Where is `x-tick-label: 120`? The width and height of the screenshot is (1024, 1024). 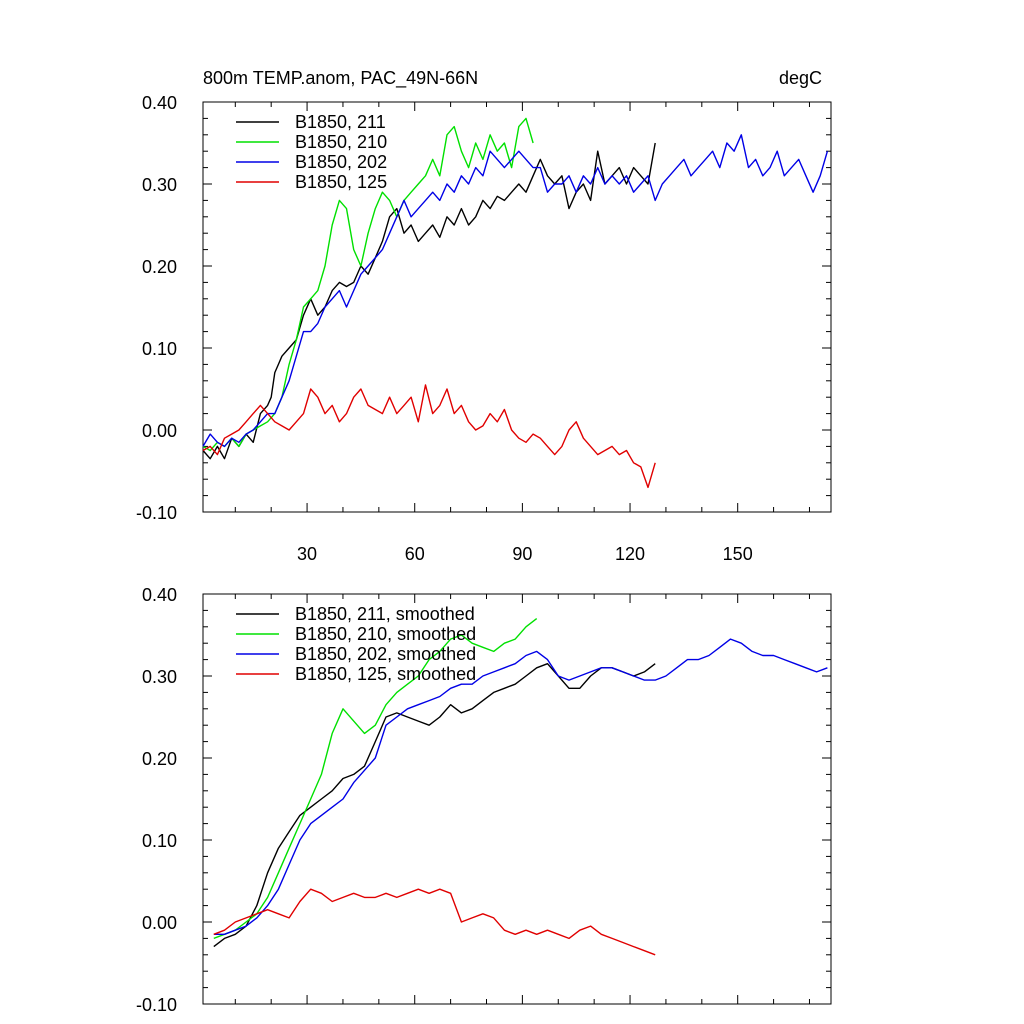 x-tick-label: 120 is located at coordinates (630, 554).